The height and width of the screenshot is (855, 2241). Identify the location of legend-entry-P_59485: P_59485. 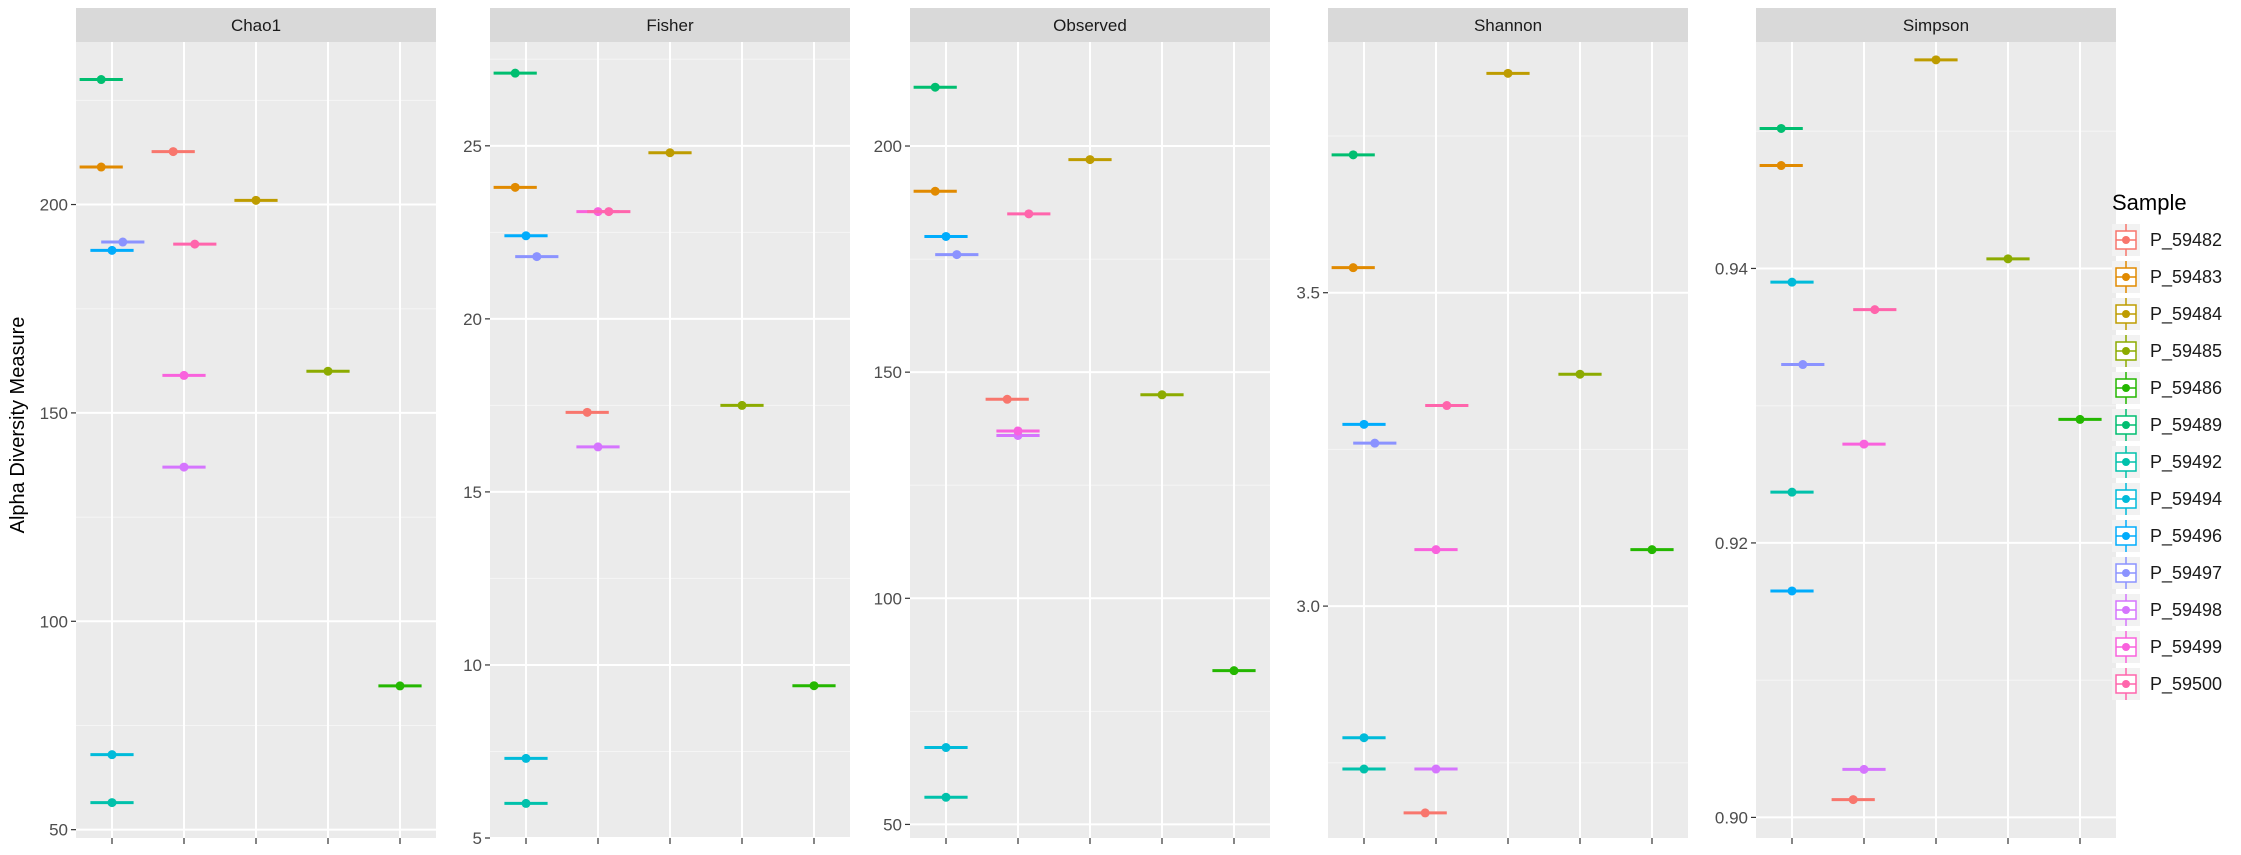
(2167, 351).